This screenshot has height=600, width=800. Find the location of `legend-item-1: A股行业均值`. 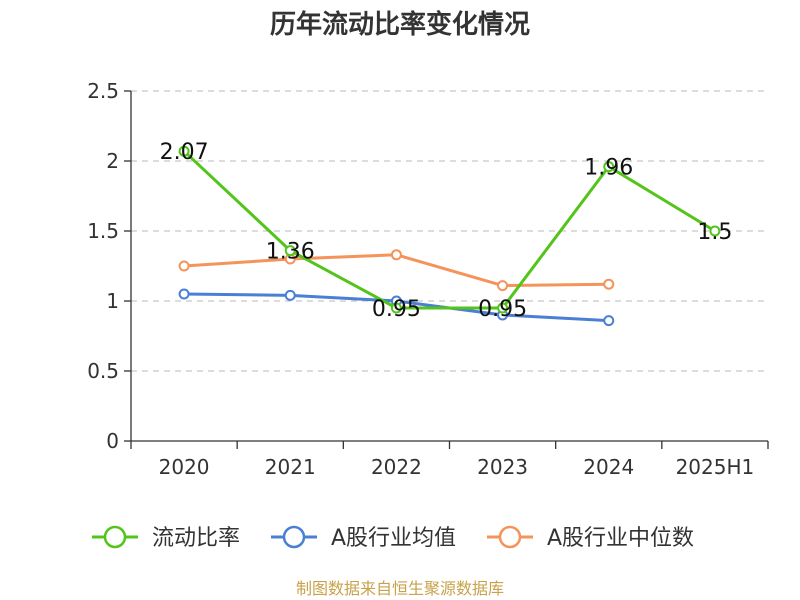

legend-item-1: A股行业均值 is located at coordinates (363, 538).